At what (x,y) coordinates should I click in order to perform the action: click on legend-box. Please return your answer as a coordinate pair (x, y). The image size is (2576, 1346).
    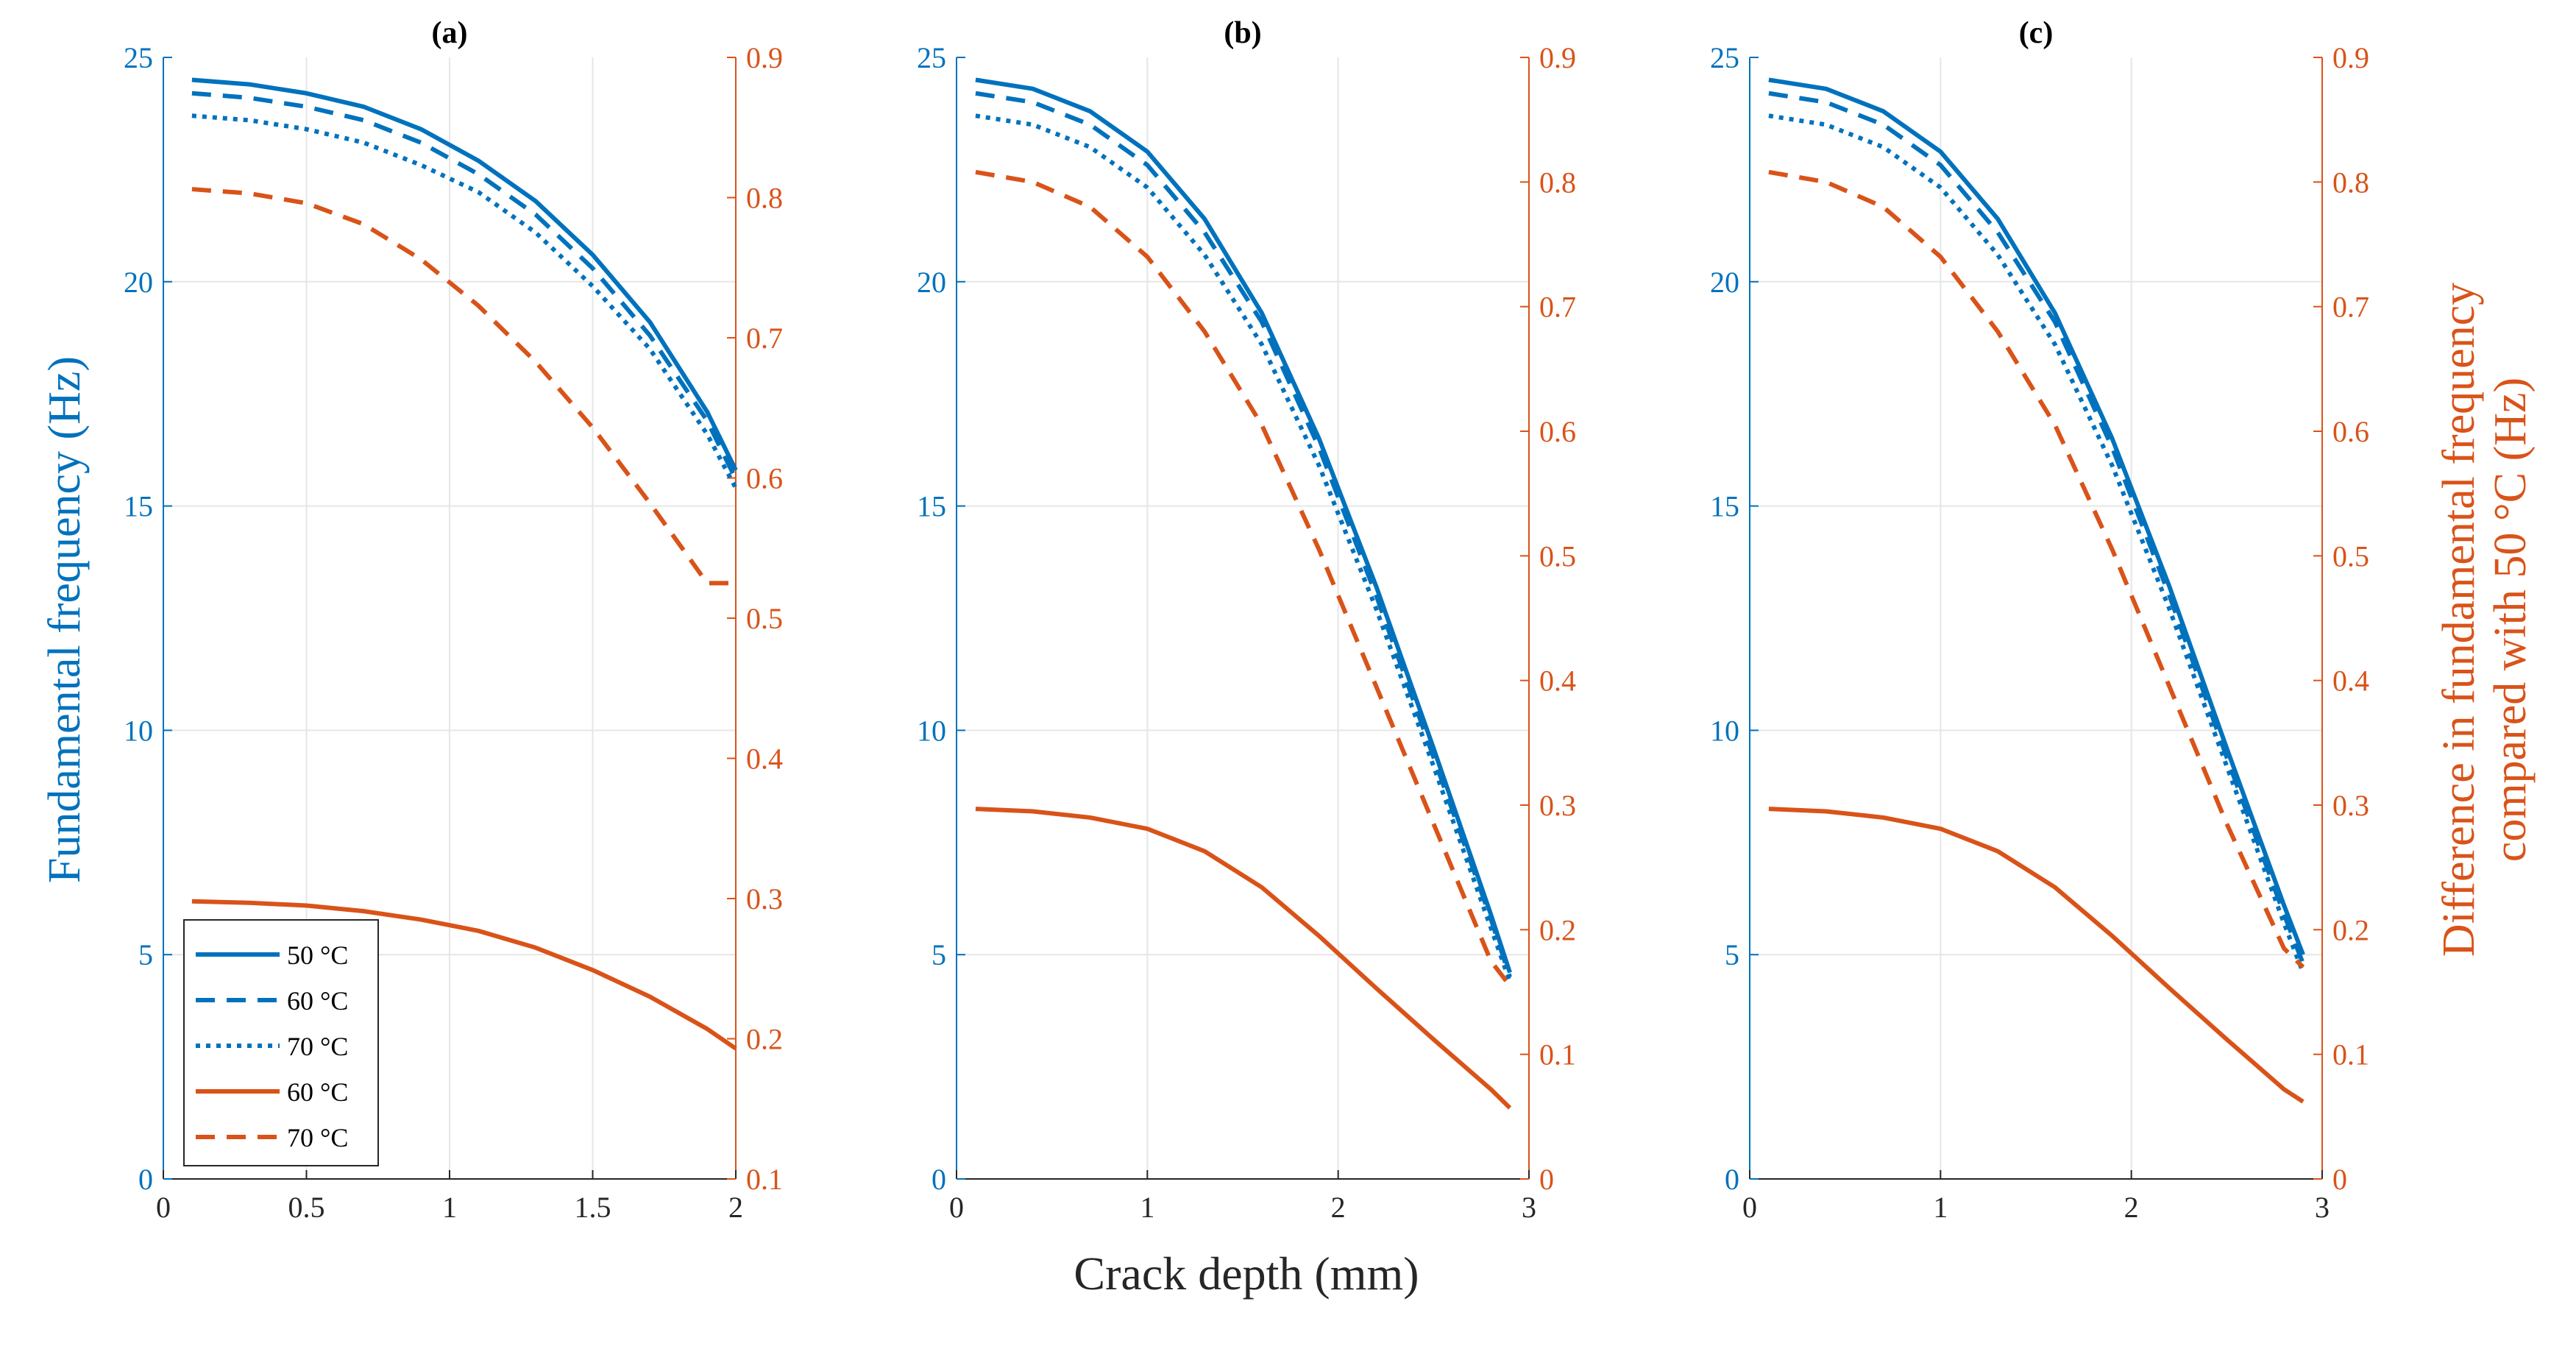
    Looking at the image, I should click on (281, 1043).